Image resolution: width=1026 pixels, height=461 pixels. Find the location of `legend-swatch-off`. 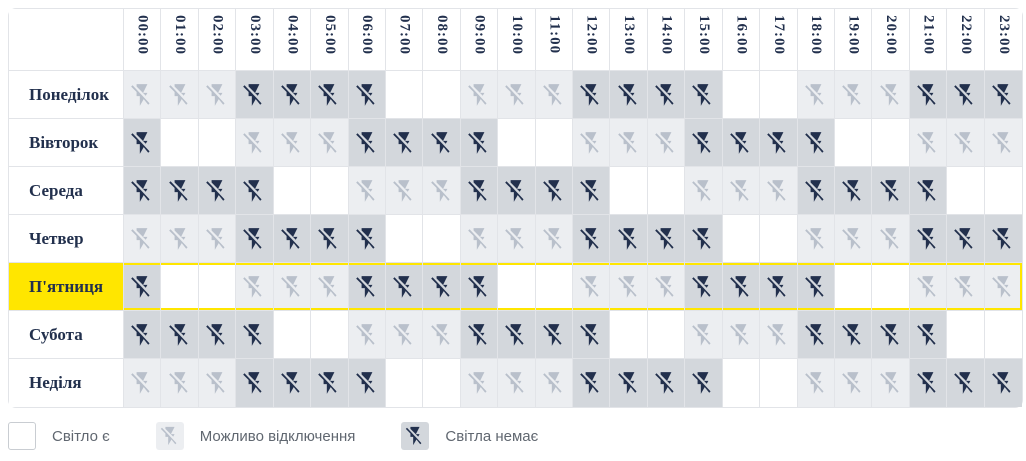

legend-swatch-off is located at coordinates (415, 436).